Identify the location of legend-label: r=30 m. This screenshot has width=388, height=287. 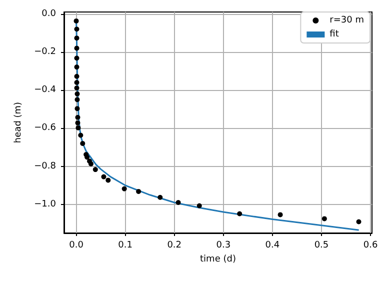
(347, 21).